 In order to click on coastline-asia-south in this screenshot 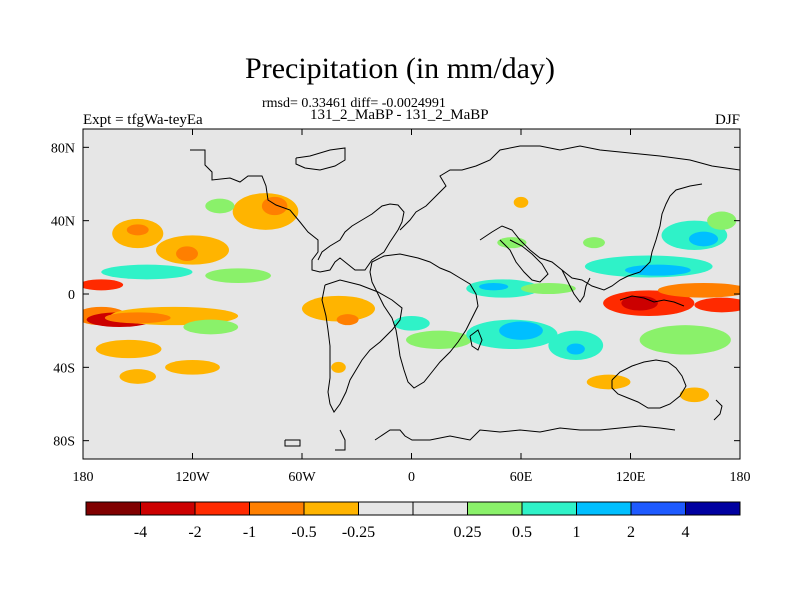, I will do `click(591, 237)`.